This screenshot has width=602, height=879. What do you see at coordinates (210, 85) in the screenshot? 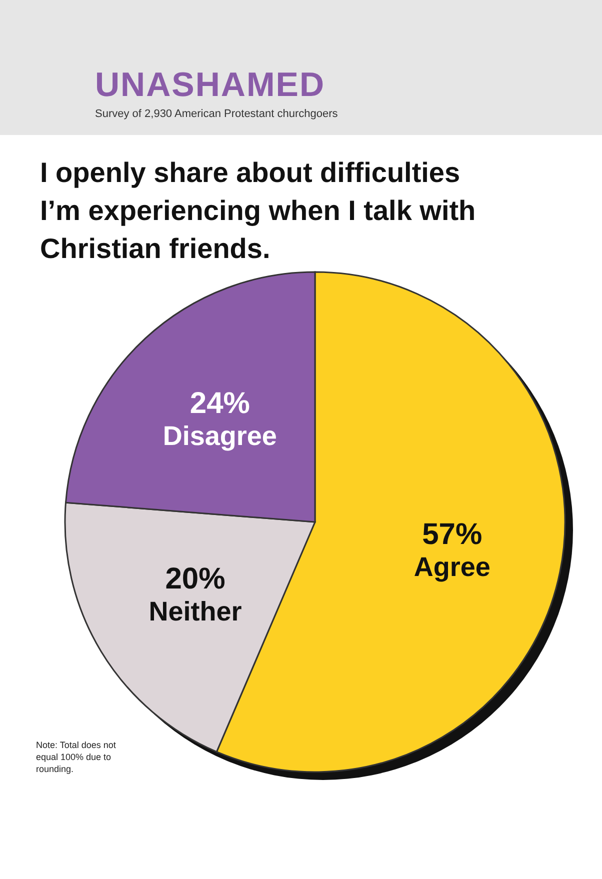
I see `chart-title: UNASHAMED` at bounding box center [210, 85].